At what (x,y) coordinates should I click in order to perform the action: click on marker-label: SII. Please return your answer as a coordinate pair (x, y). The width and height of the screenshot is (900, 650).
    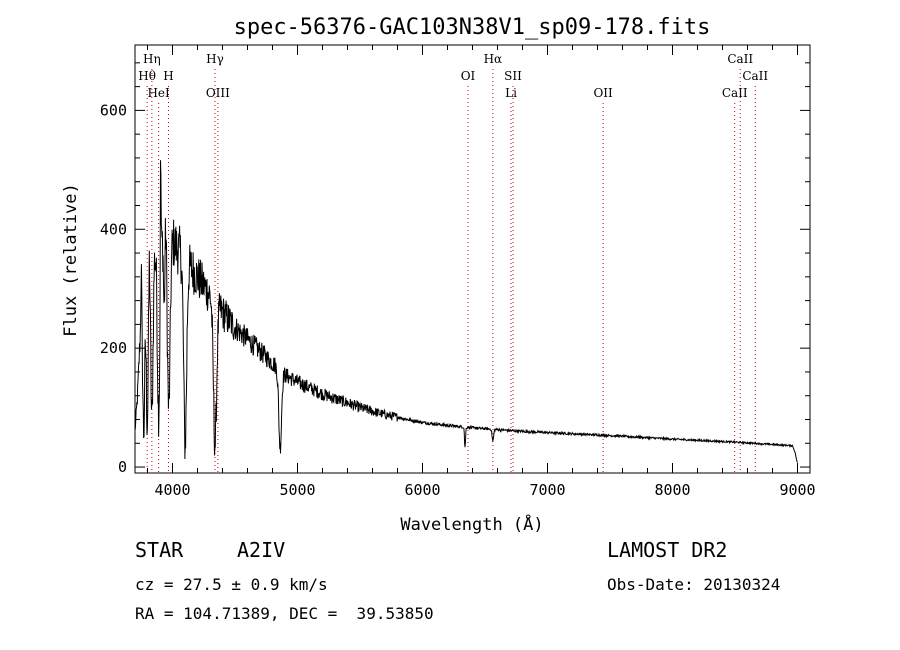
    Looking at the image, I should click on (513, 76).